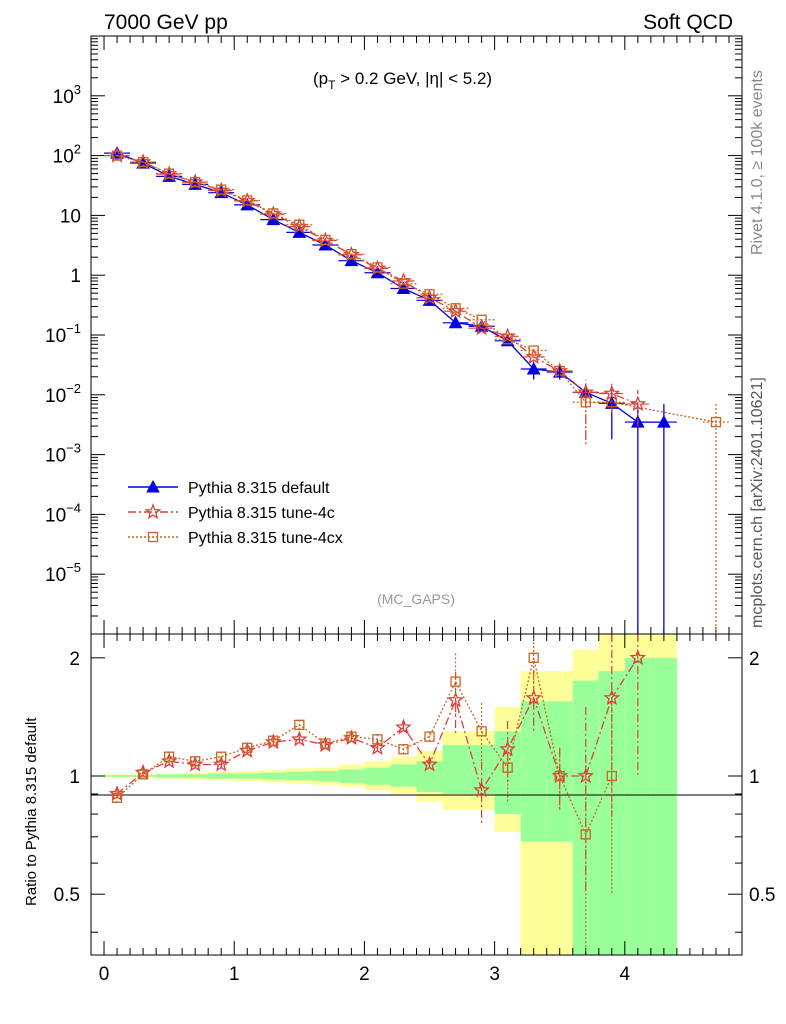 This screenshot has width=786, height=1024. What do you see at coordinates (67, 895) in the screenshot?
I see `ratio-y-label-left: 0.5` at bounding box center [67, 895].